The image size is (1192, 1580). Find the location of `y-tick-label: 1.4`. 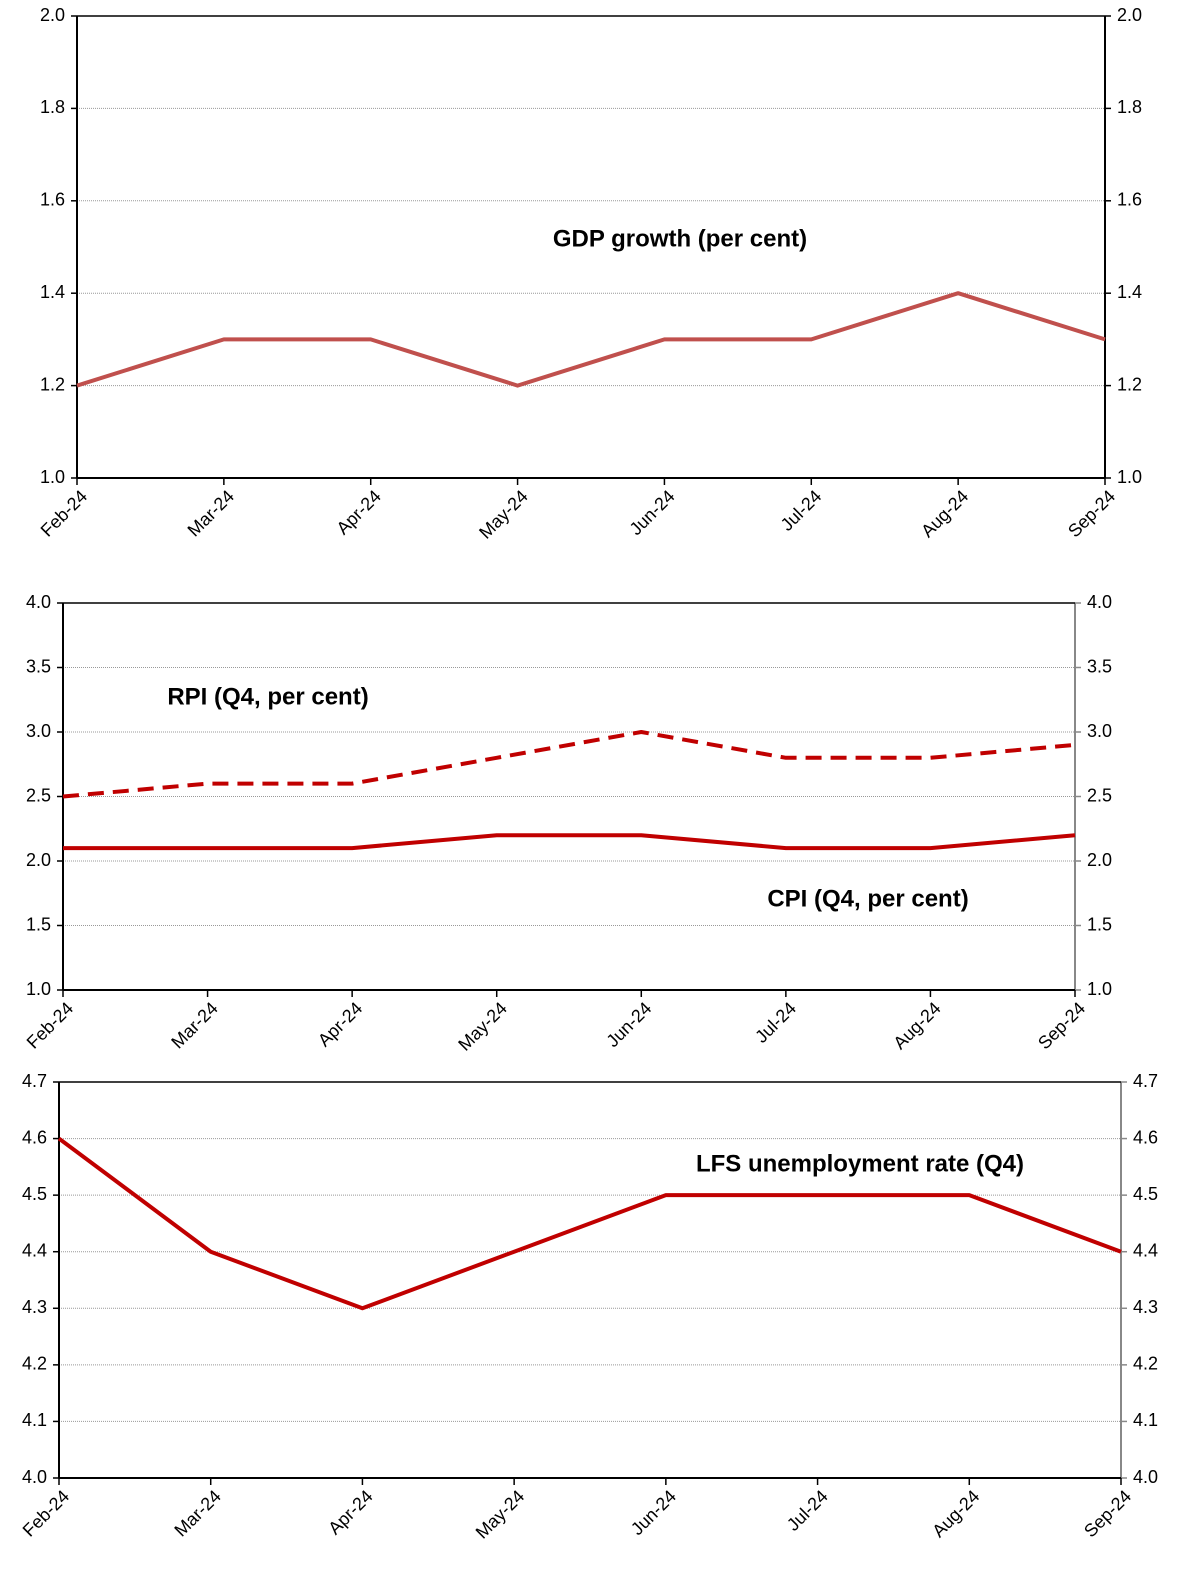

y-tick-label: 1.4 is located at coordinates (52, 292).